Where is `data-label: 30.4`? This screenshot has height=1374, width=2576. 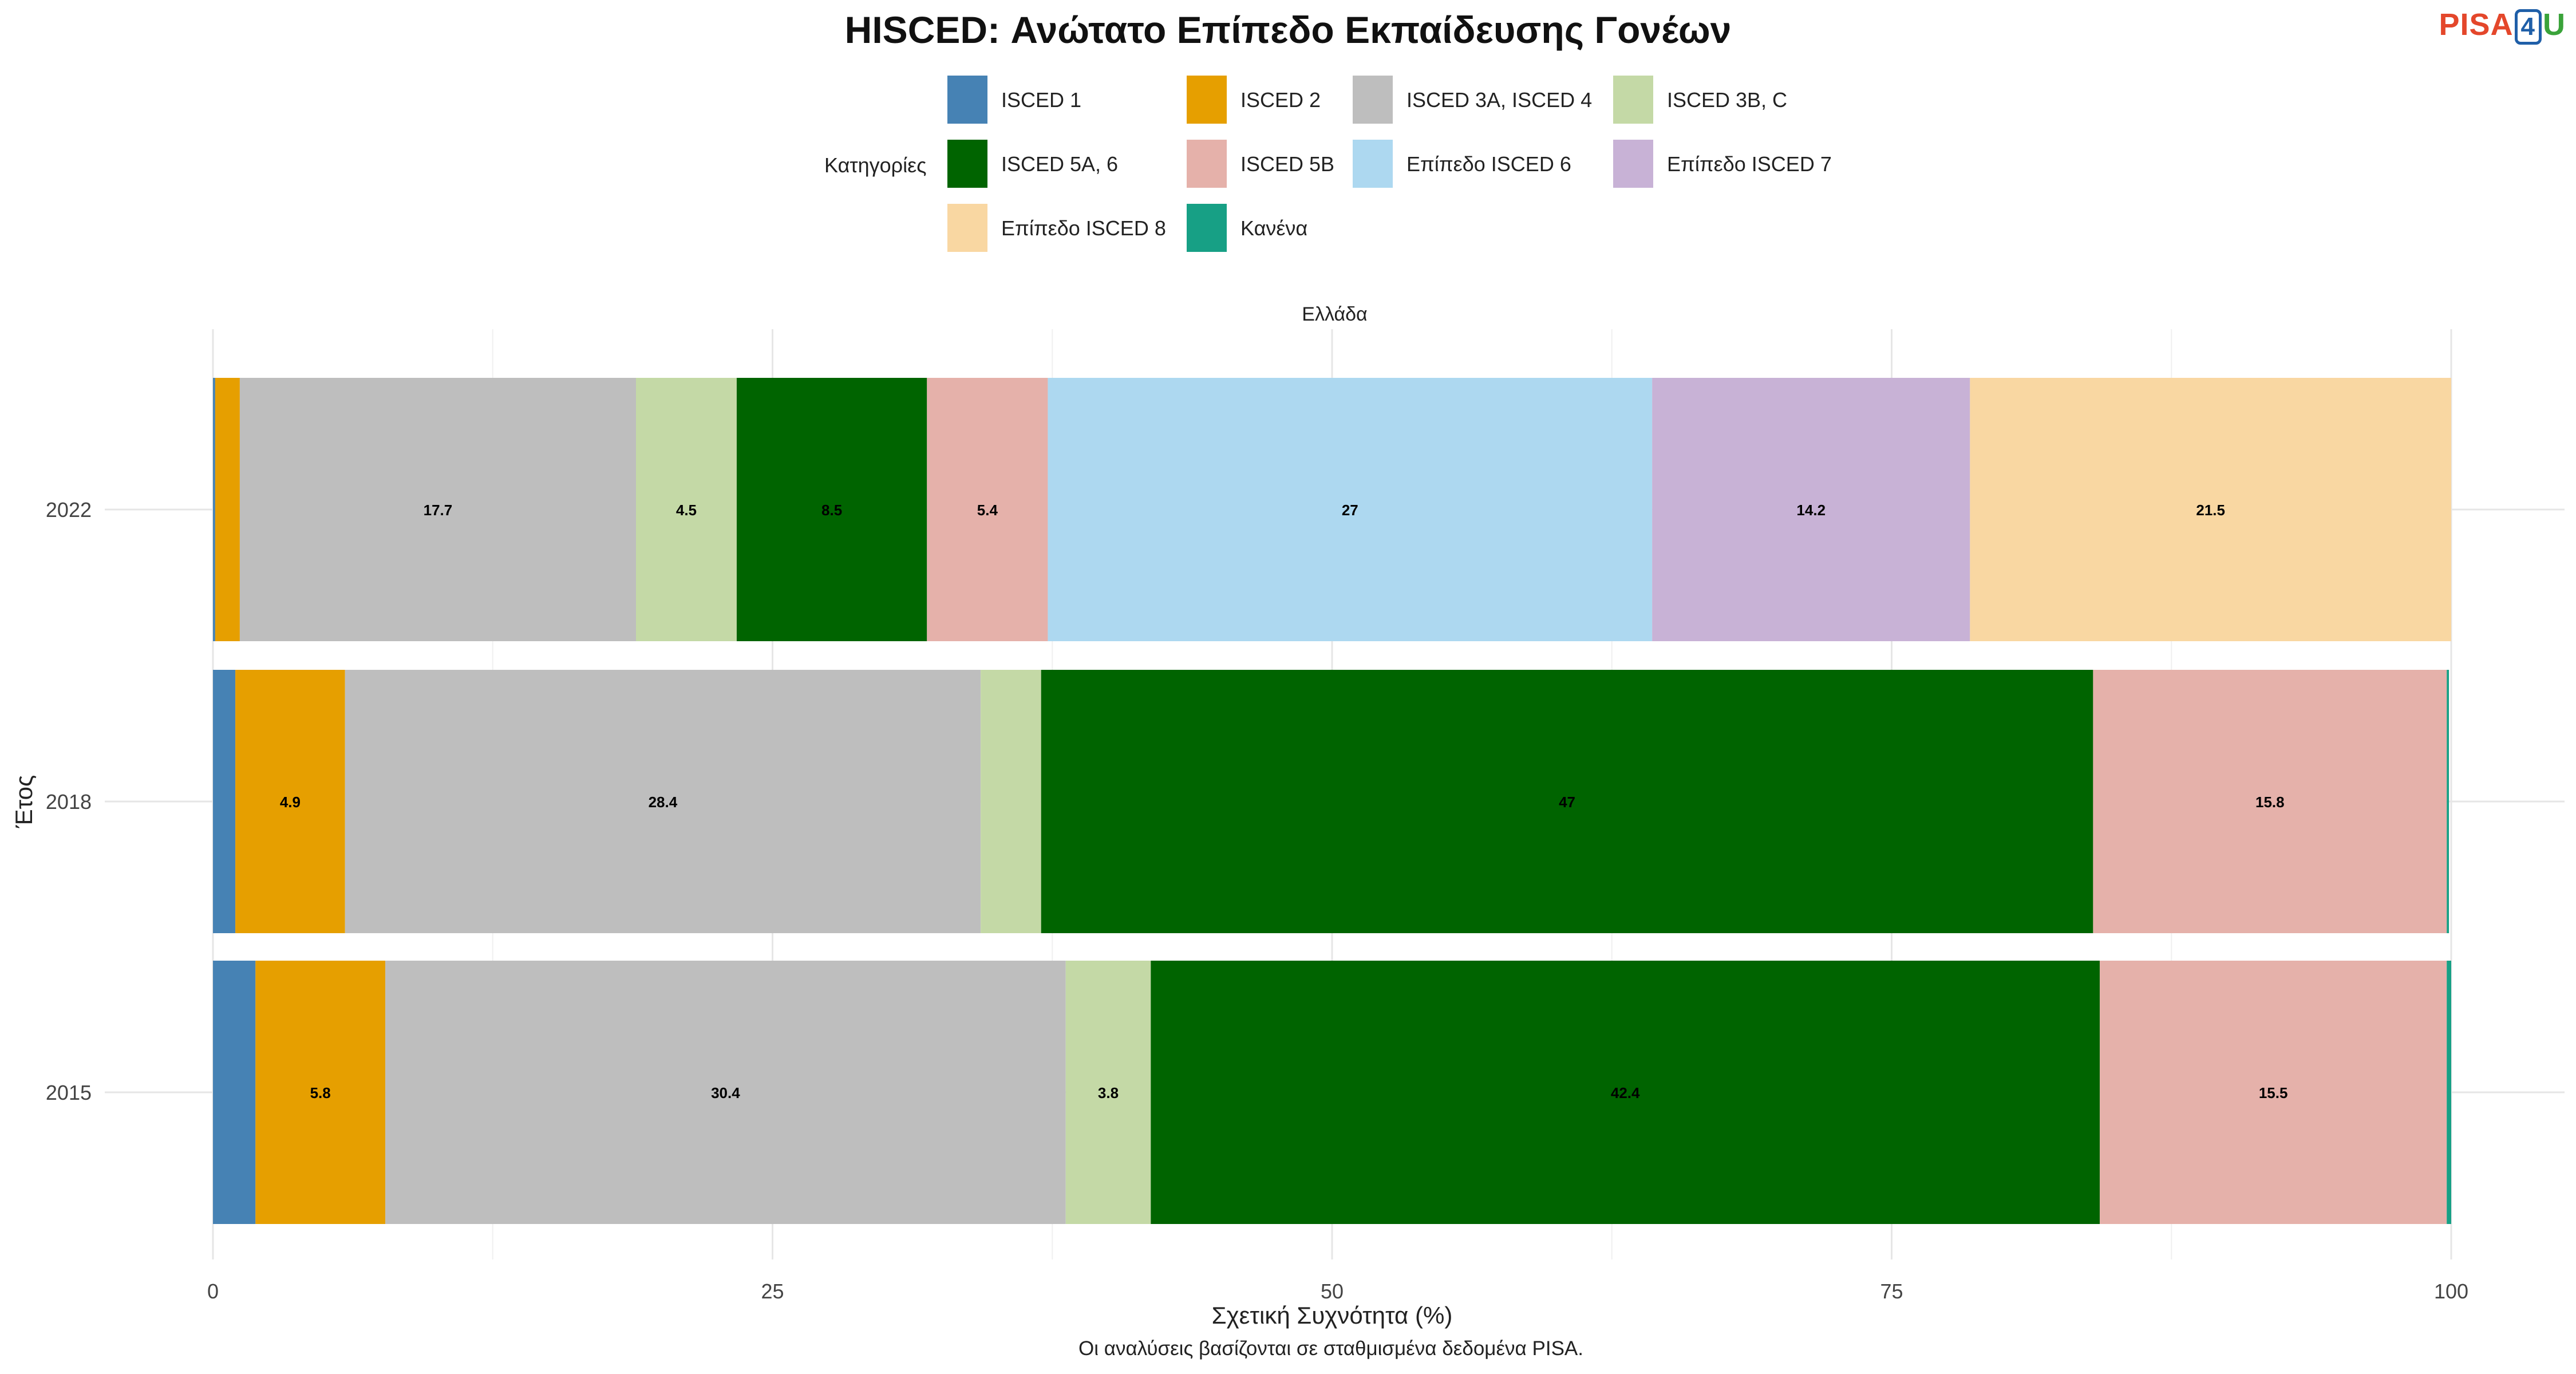
data-label: 30.4 is located at coordinates (725, 1093).